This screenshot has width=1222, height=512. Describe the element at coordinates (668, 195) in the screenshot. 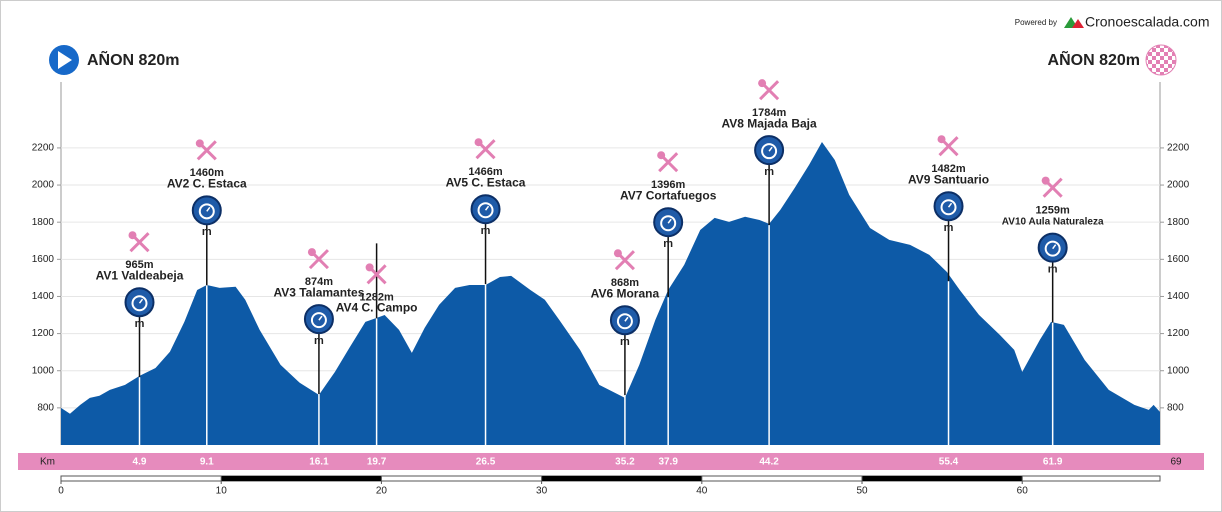

I see `waypoint-name: AV7 Cortafuegos` at that location.